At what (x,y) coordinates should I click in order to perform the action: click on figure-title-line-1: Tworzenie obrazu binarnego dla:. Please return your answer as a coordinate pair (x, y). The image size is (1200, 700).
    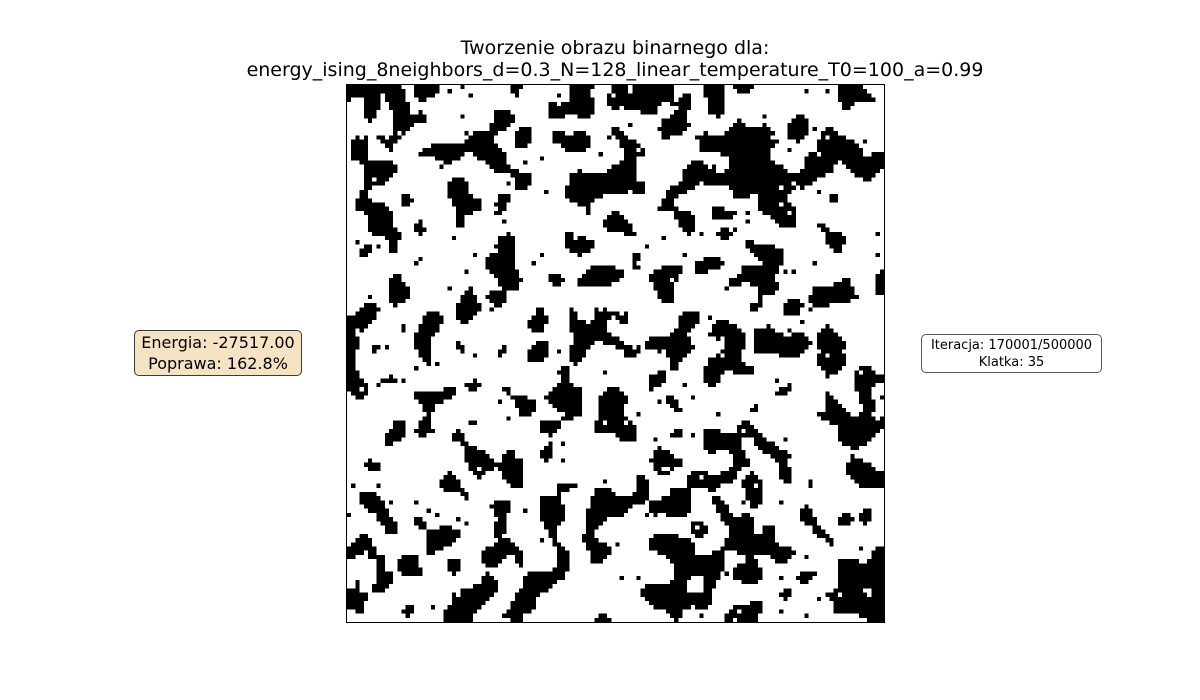
    Looking at the image, I should click on (615, 48).